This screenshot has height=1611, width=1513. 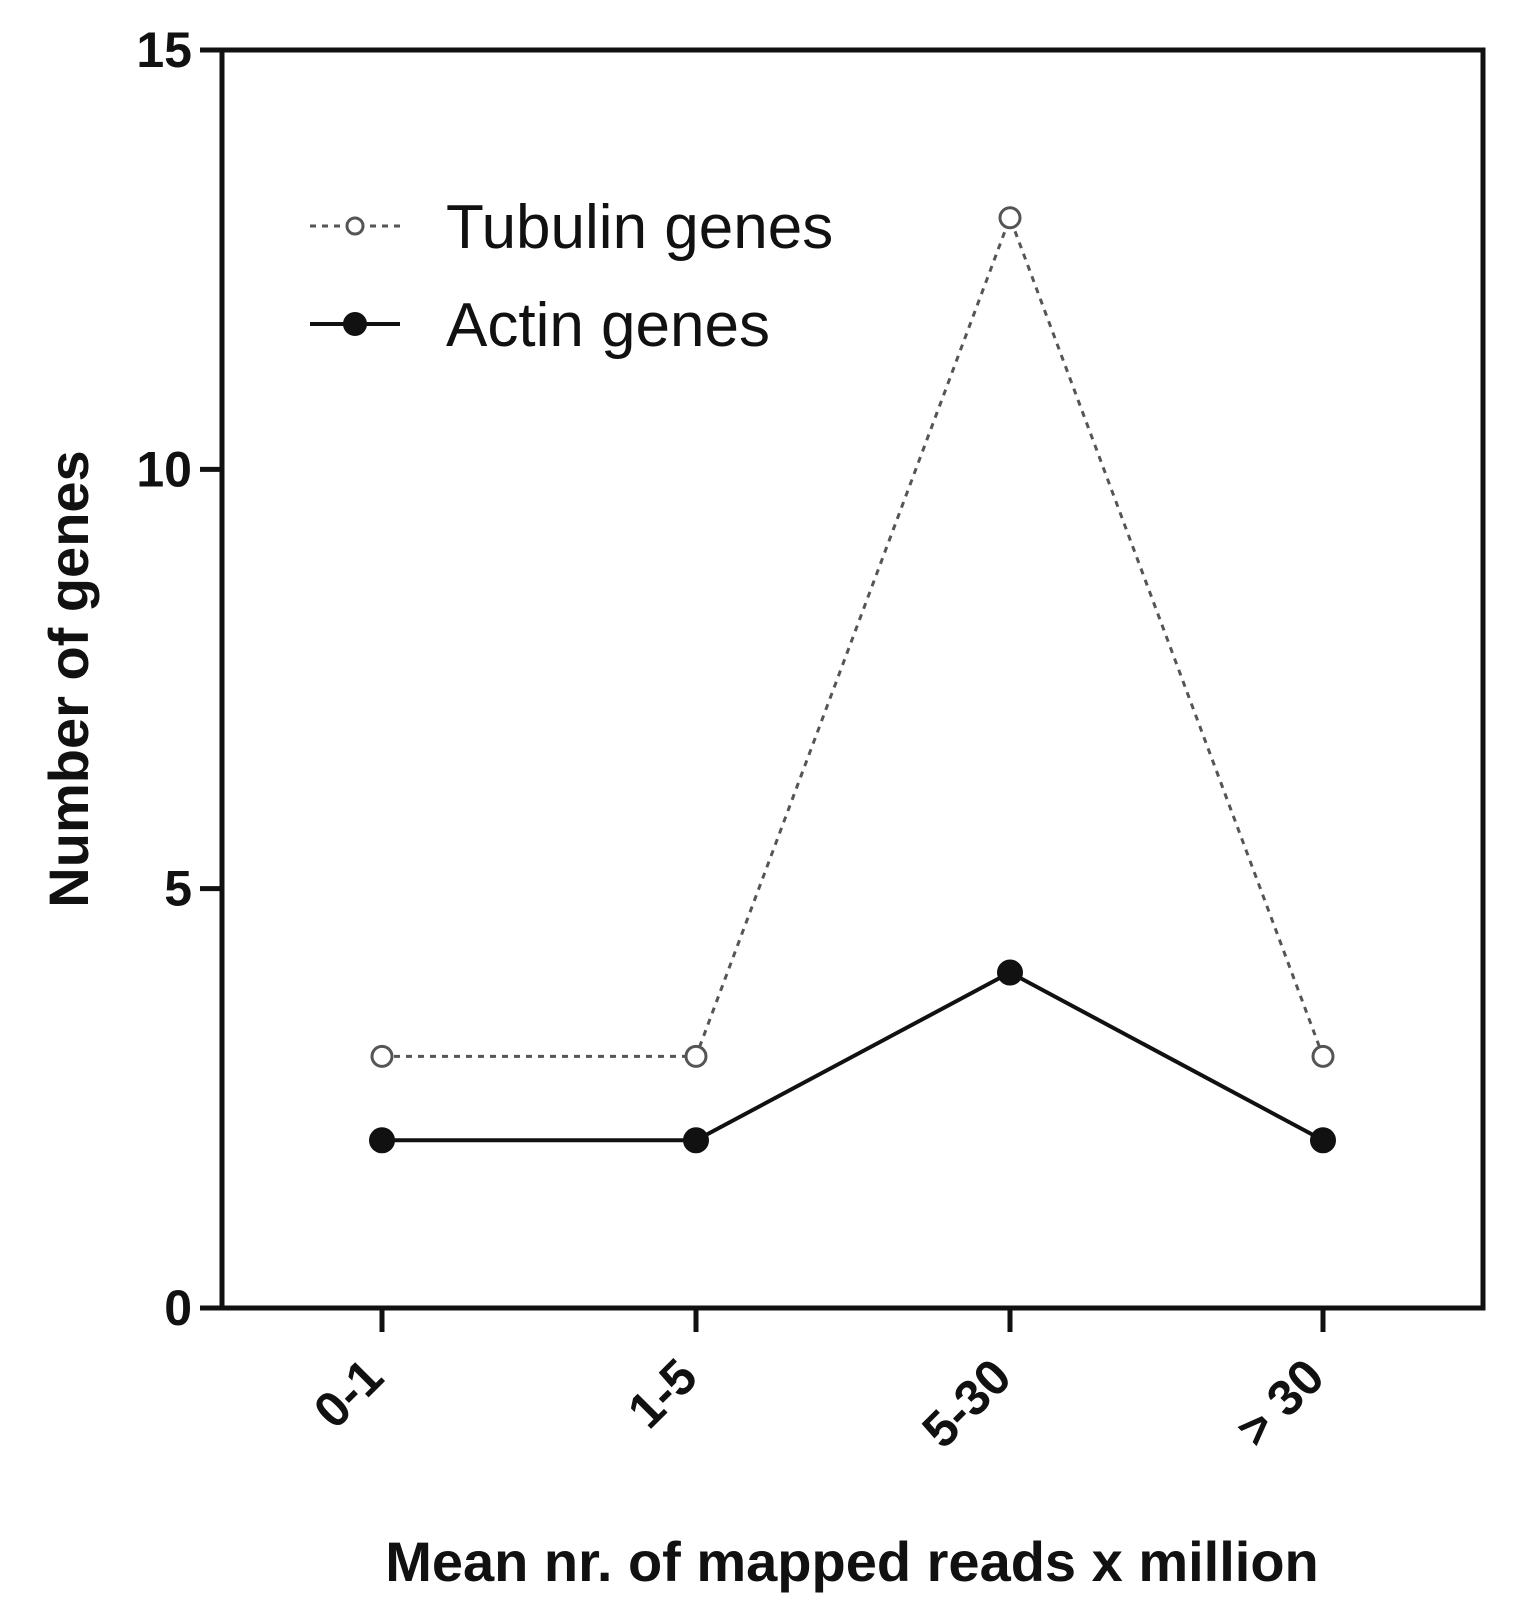 I want to click on x-tick-label: 0-1, so click(x=348, y=1393).